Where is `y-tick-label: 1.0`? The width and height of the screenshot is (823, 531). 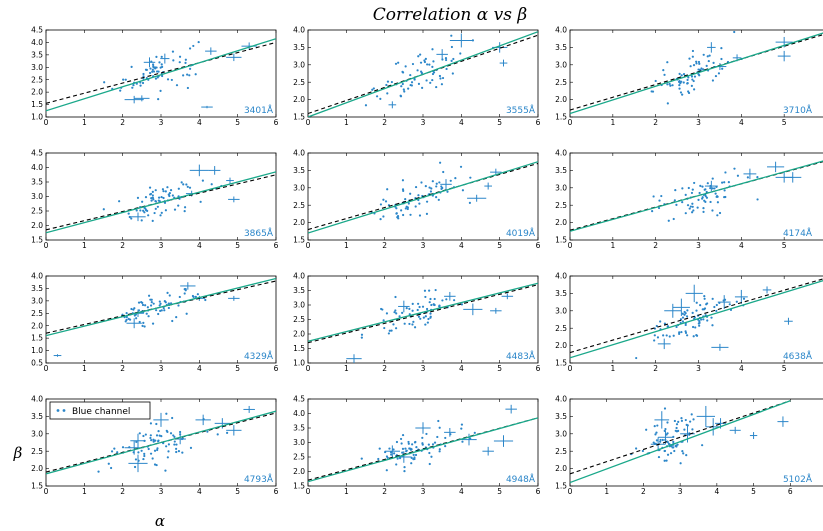
y-tick-label: 1.0 is located at coordinates (37, 350).